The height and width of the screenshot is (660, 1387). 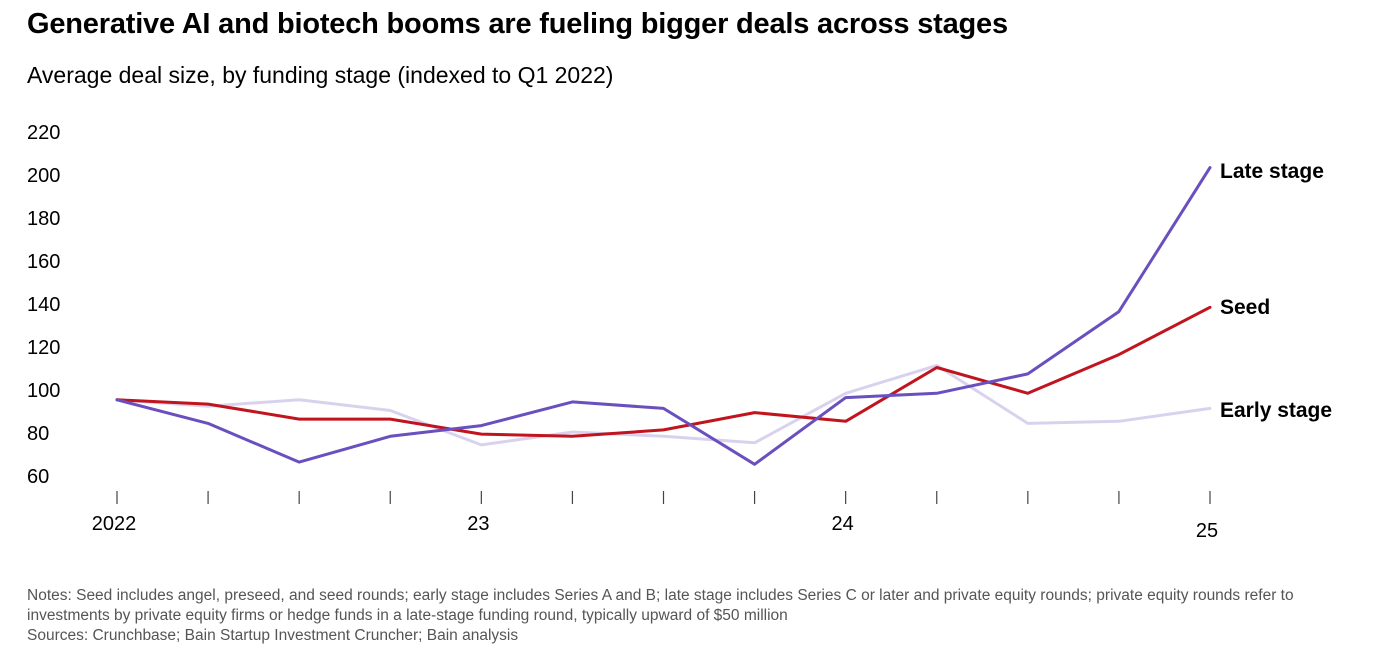 I want to click on x-tick-label: 2022, so click(x=114, y=524).